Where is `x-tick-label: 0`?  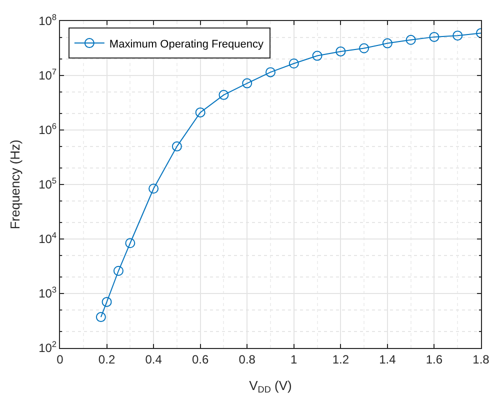 x-tick-label: 0 is located at coordinates (60, 359).